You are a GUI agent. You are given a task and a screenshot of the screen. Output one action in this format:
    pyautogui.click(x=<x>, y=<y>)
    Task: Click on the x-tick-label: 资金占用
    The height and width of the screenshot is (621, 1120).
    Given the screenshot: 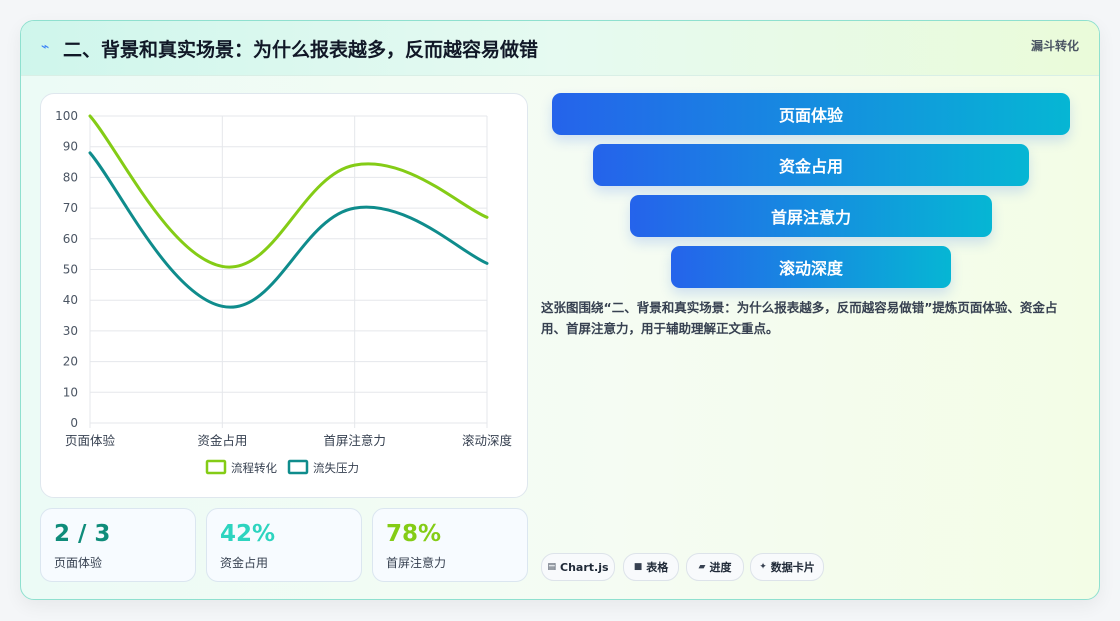 What is the action you would take?
    pyautogui.click(x=222, y=440)
    